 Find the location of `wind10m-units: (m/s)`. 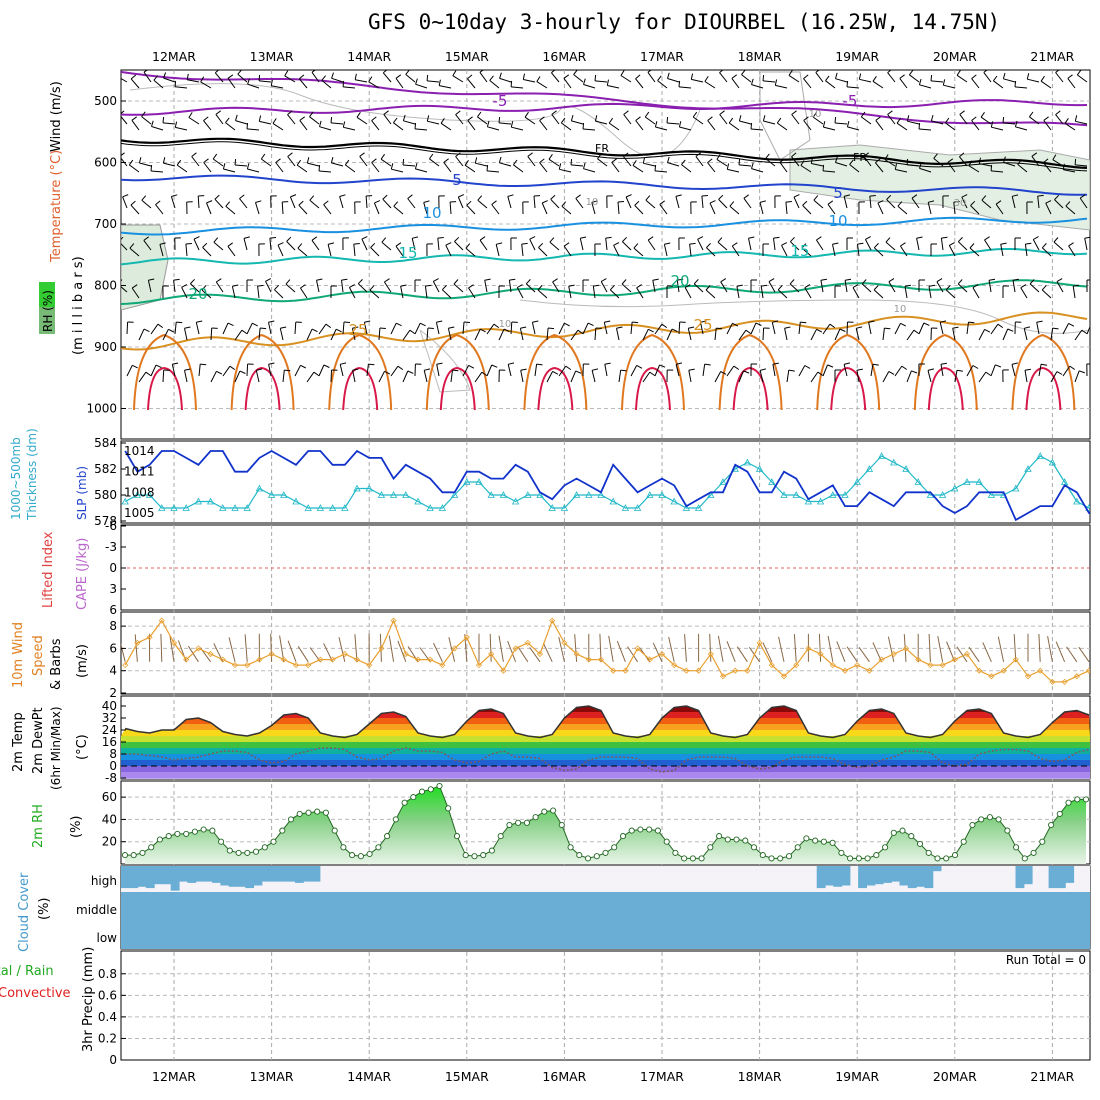

wind10m-units: (m/s) is located at coordinates (82, 661).